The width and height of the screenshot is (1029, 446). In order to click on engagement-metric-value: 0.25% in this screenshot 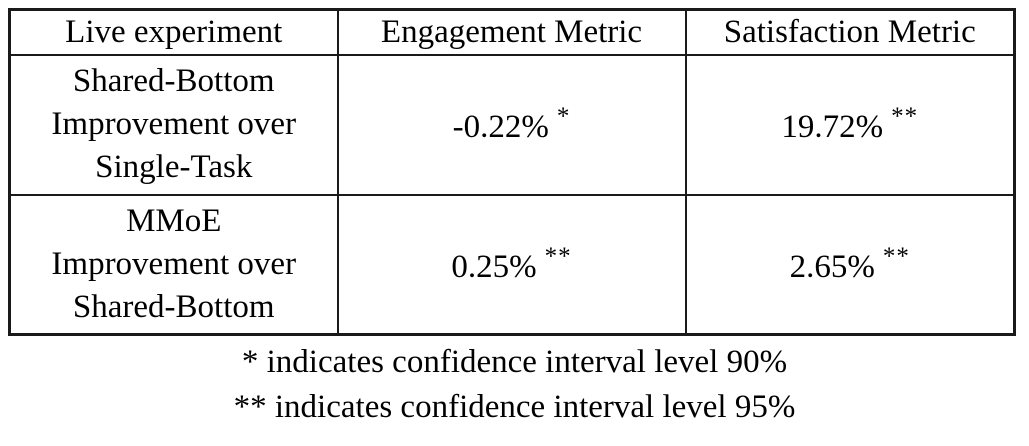, I will do `click(494, 266)`.